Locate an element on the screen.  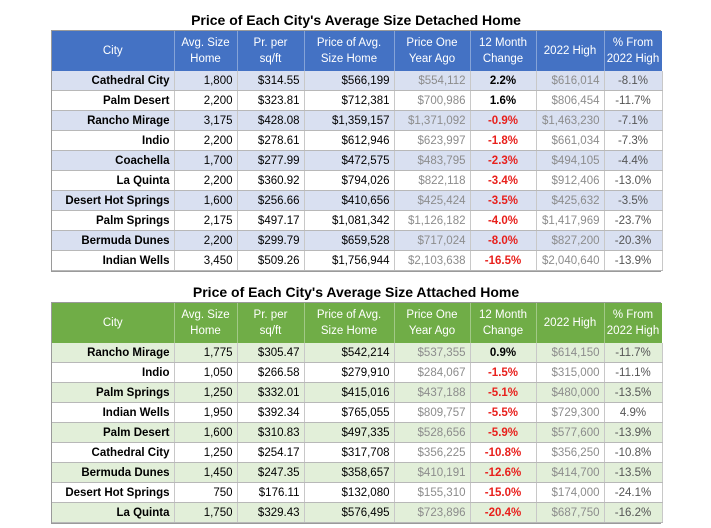
table-cell: $256.66 is located at coordinates (271, 200).